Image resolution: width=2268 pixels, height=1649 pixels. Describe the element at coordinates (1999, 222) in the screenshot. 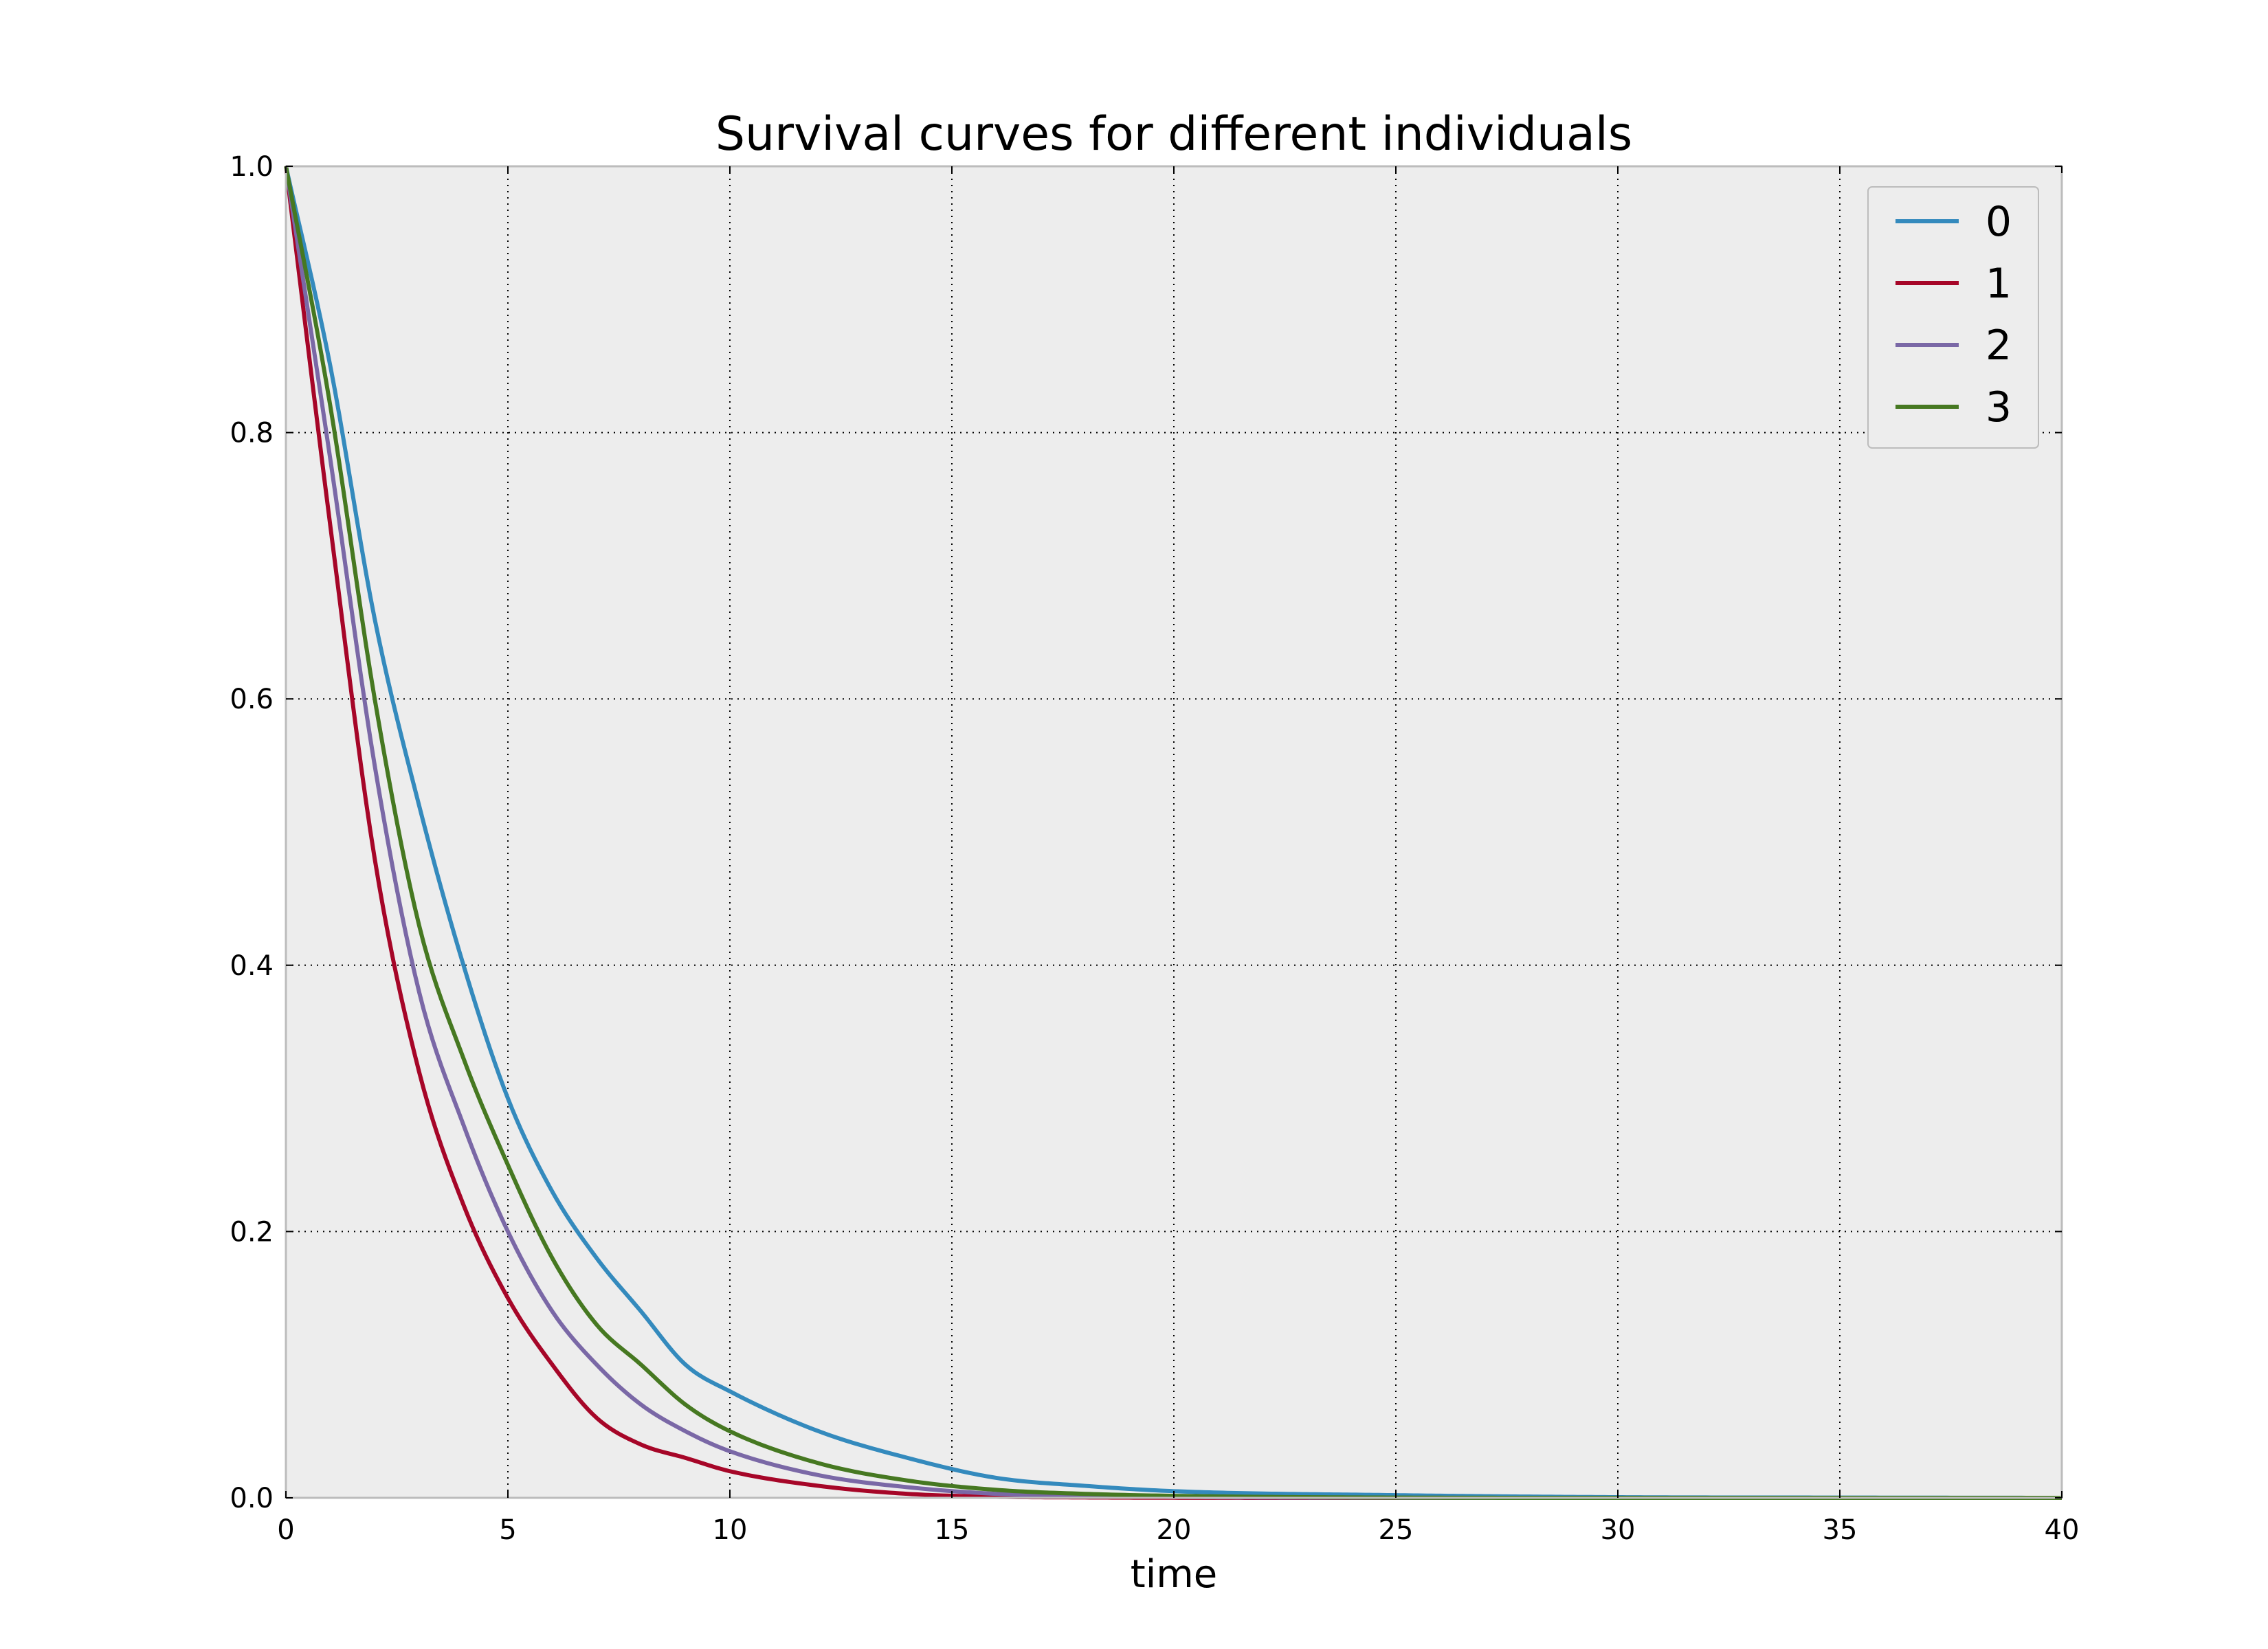

I see `legend-label-0: 0` at that location.